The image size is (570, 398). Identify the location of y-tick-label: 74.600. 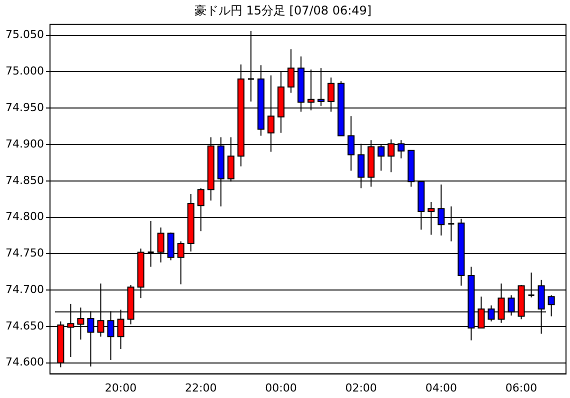
(25, 362).